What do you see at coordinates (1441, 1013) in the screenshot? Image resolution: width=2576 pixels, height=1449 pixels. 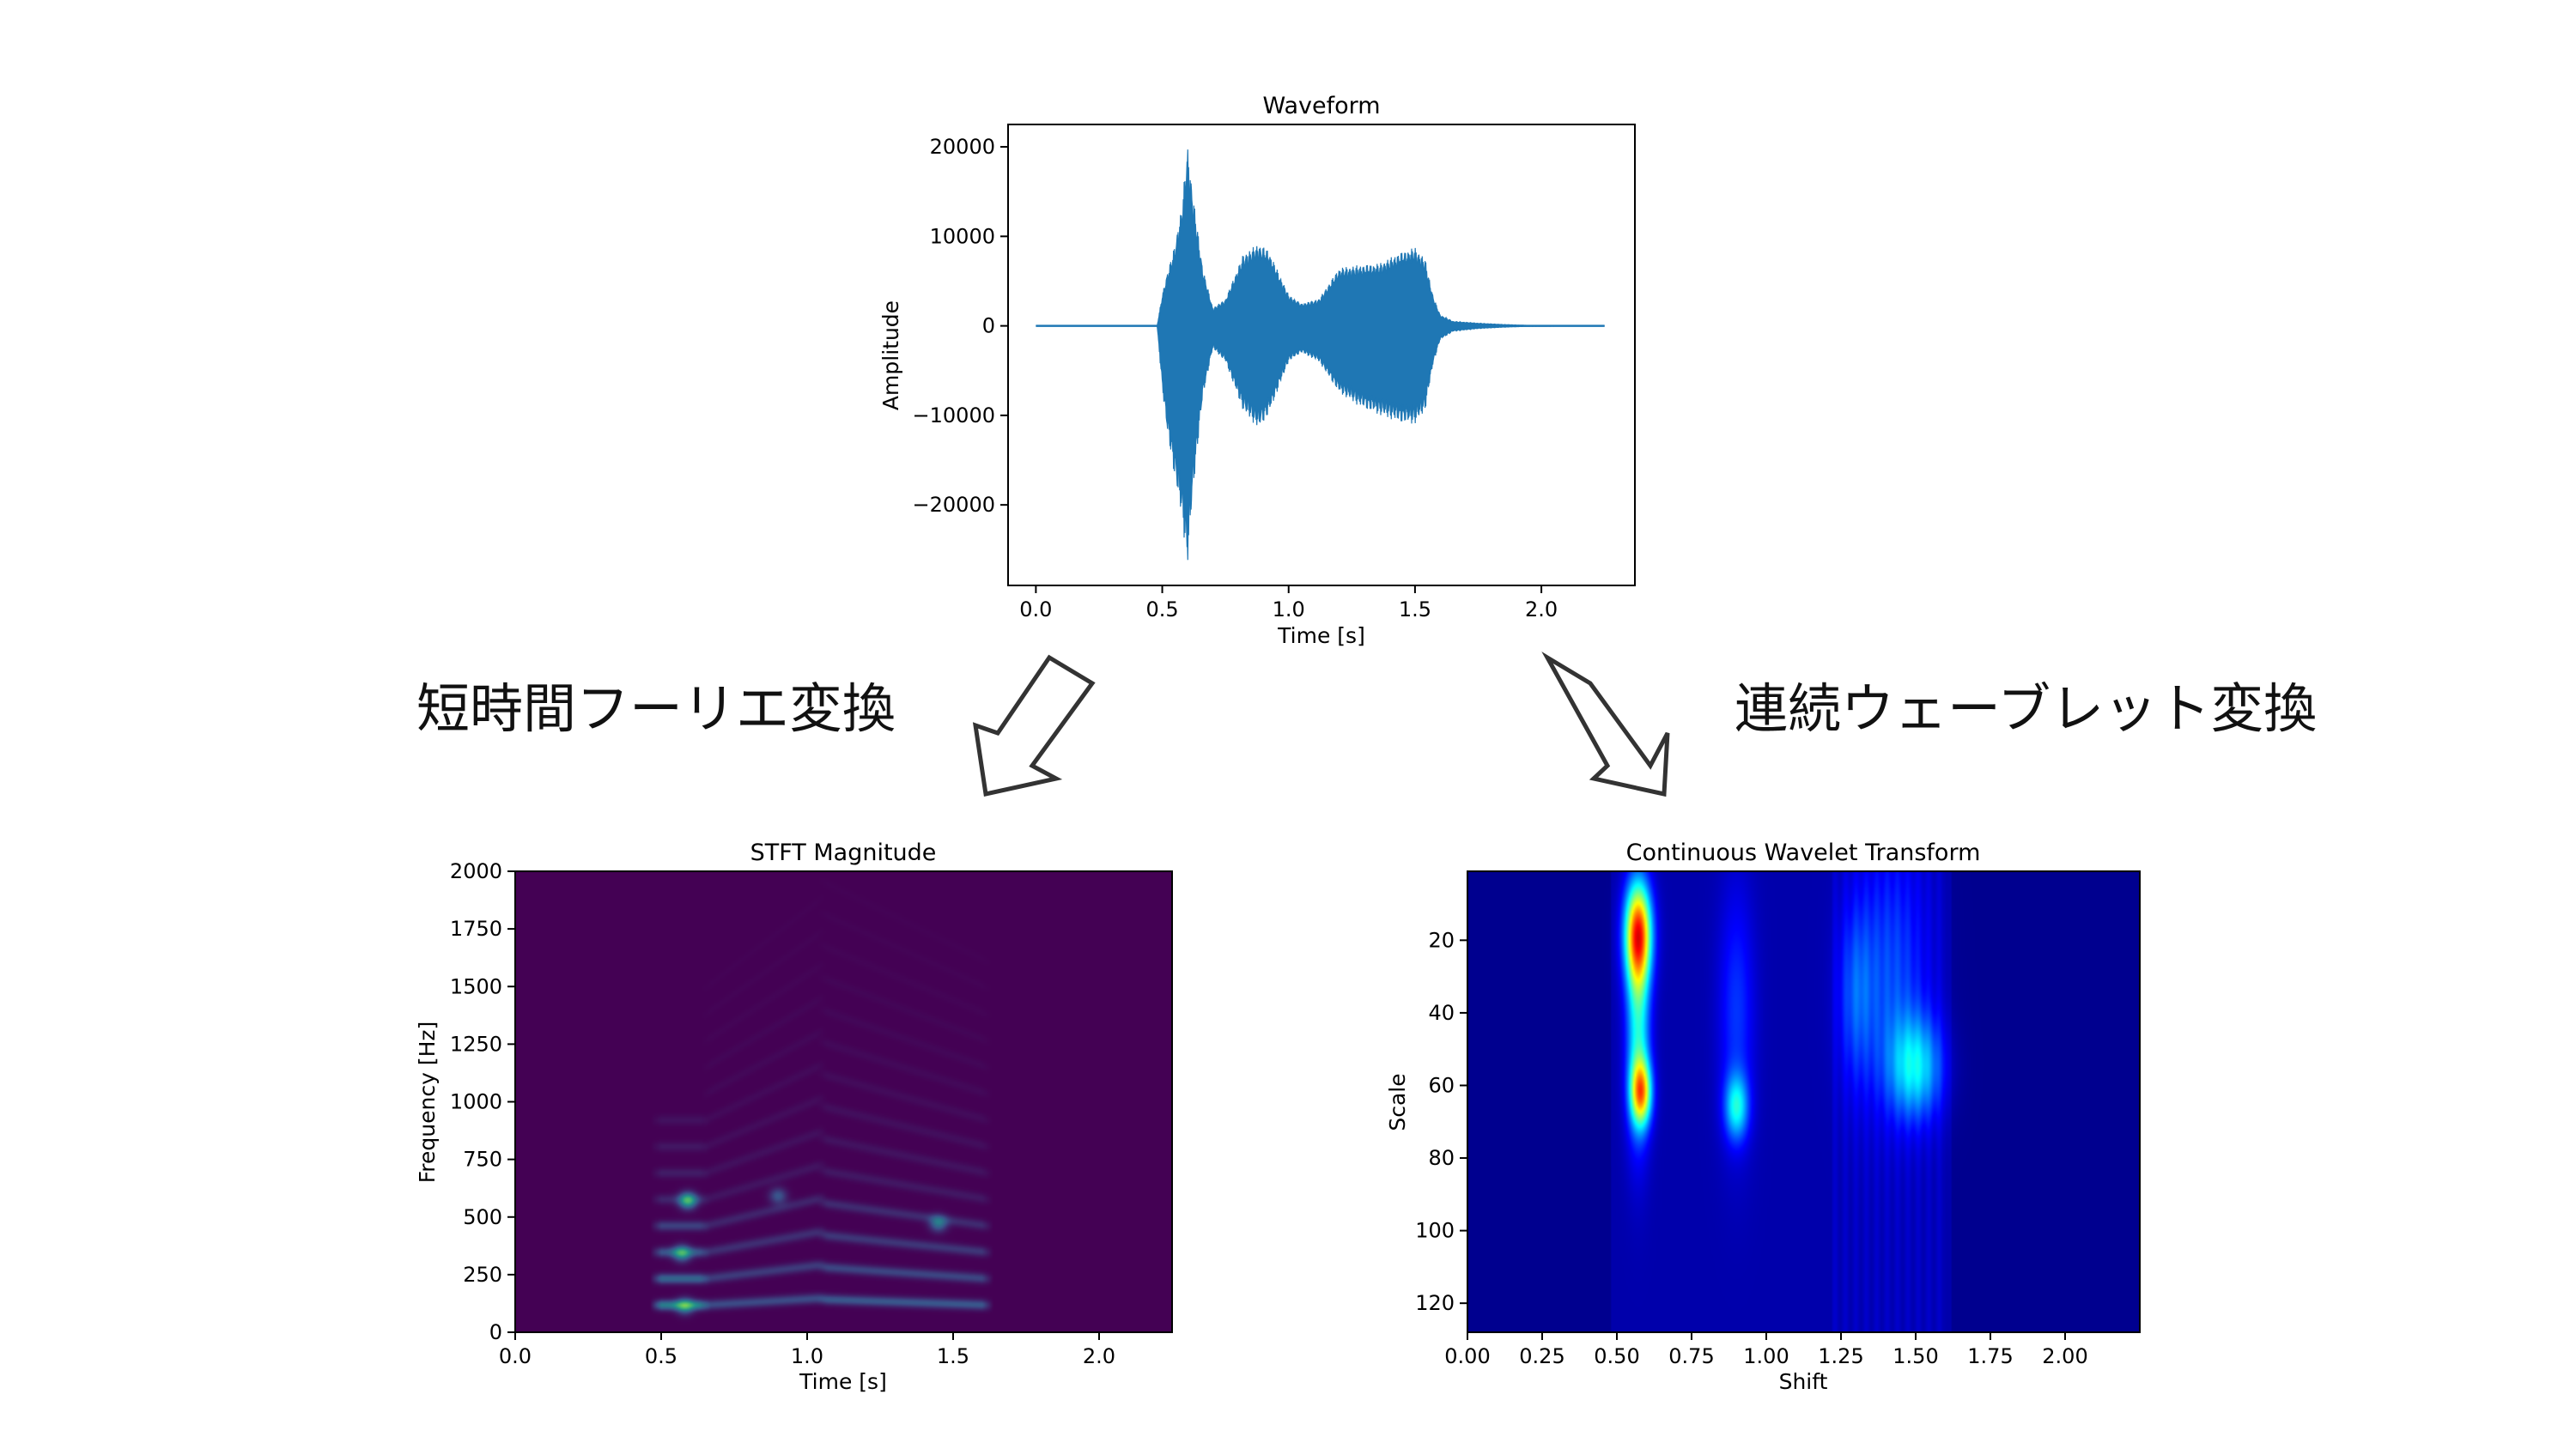 I see `cwt-ytick-label: 40` at bounding box center [1441, 1013].